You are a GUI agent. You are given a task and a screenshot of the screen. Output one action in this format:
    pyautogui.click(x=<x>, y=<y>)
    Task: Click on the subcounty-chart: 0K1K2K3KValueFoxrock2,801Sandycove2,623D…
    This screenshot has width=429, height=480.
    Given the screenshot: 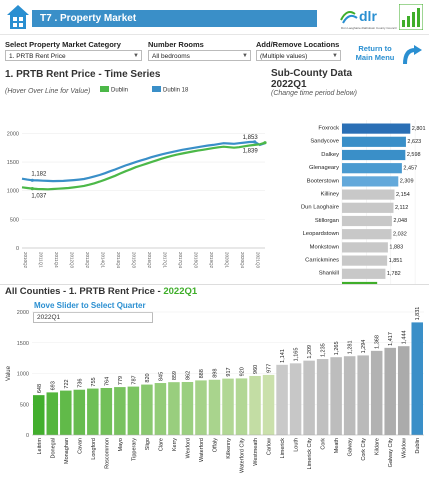 What is the action you would take?
    pyautogui.click(x=349, y=192)
    